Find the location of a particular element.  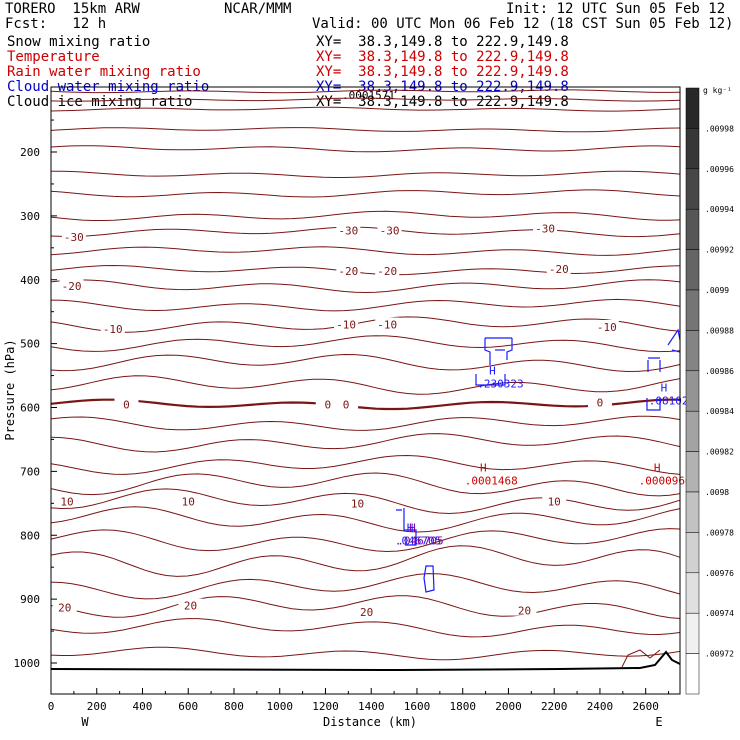

y-tick-label: 900 is located at coordinates (30, 599).